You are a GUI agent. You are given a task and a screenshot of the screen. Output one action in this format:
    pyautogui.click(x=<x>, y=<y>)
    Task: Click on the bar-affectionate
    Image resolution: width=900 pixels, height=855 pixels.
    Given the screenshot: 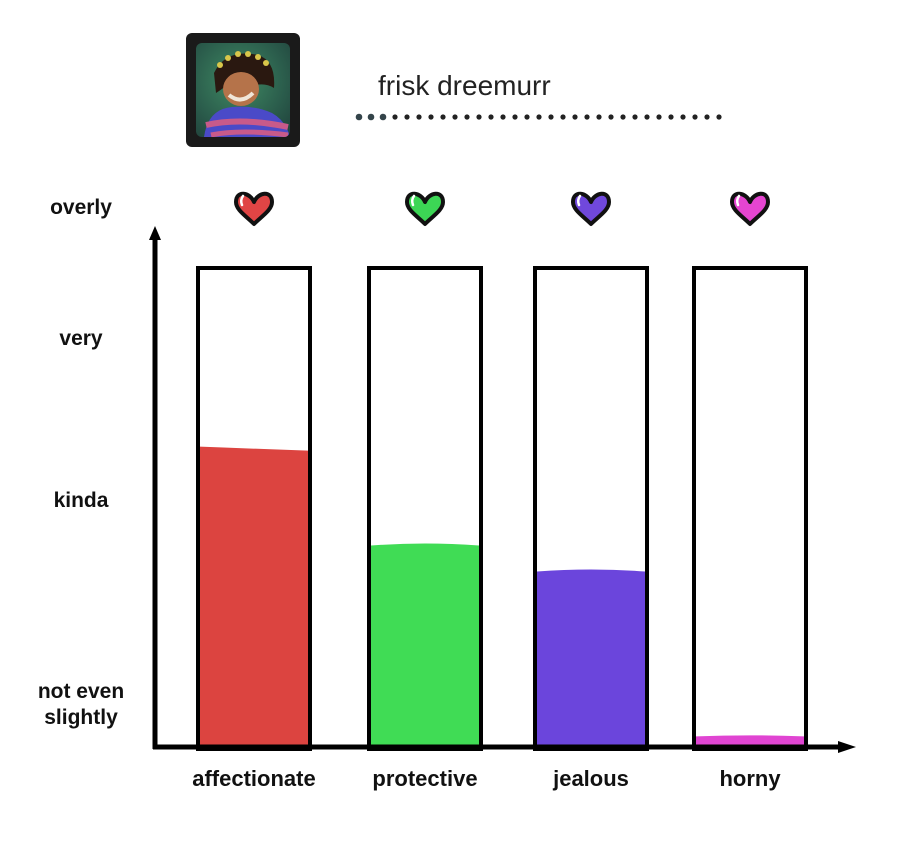 What is the action you would take?
    pyautogui.click(x=254, y=595)
    